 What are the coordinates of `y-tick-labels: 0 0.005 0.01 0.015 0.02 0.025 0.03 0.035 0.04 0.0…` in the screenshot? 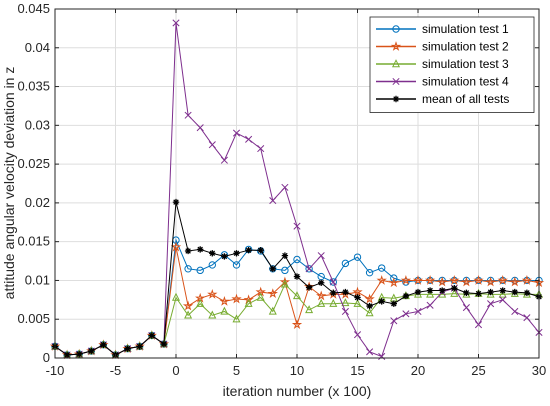 It's located at (33, 183).